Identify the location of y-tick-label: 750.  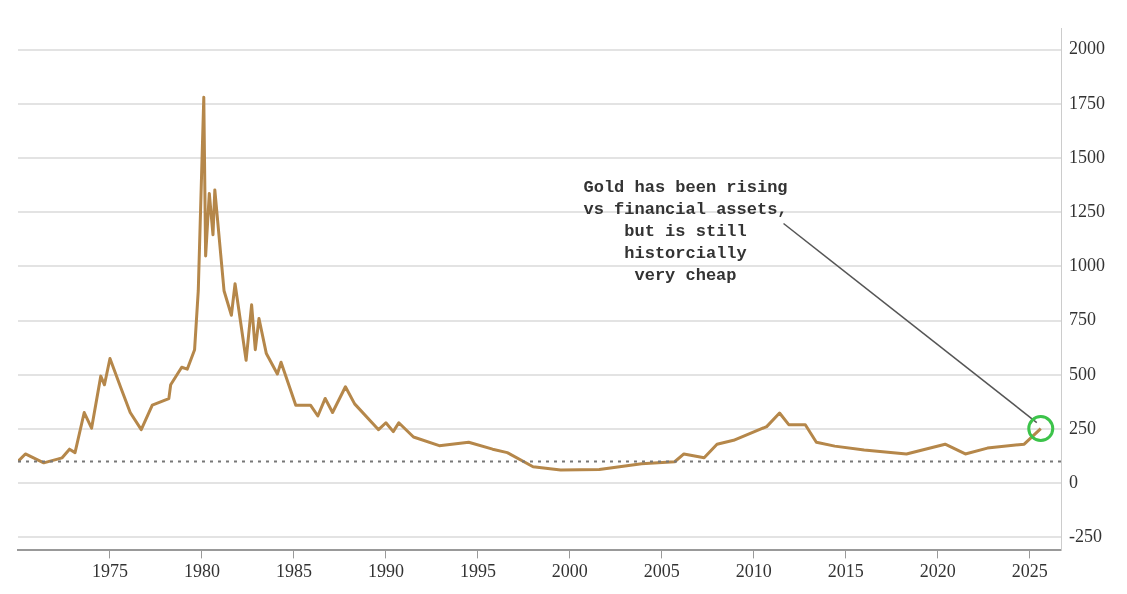
(1082, 319).